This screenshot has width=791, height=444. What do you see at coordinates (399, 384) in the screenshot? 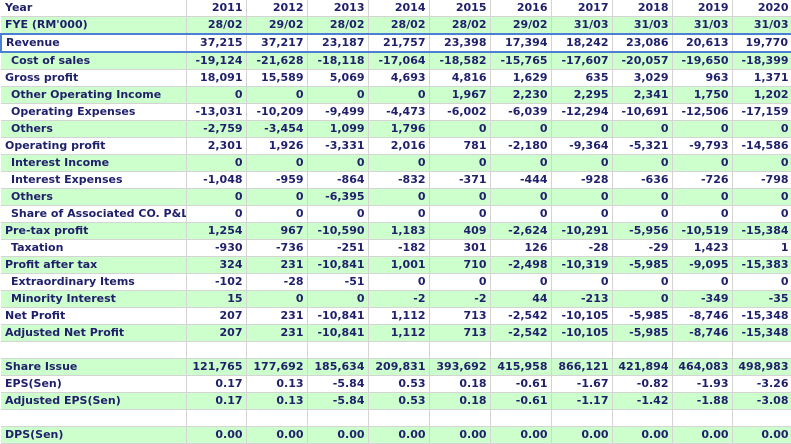
I see `value-cell: 0.53` at bounding box center [399, 384].